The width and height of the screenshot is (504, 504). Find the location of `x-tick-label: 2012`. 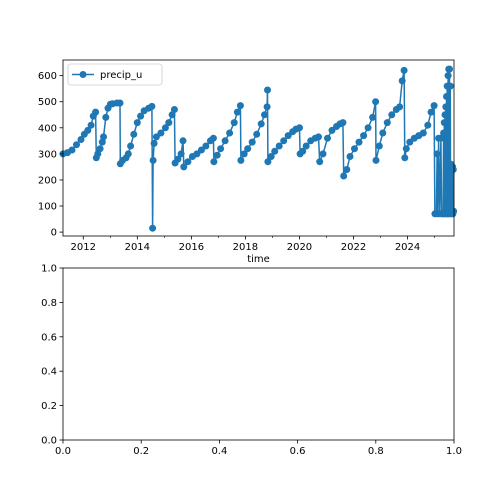

x-tick-label: 2012 is located at coordinates (83, 247).